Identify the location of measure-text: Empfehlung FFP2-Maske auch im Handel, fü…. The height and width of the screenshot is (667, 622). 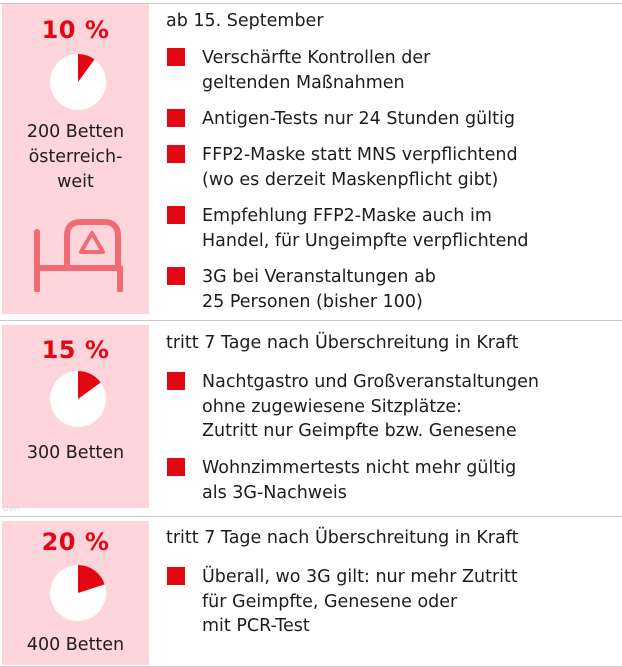
(412, 228).